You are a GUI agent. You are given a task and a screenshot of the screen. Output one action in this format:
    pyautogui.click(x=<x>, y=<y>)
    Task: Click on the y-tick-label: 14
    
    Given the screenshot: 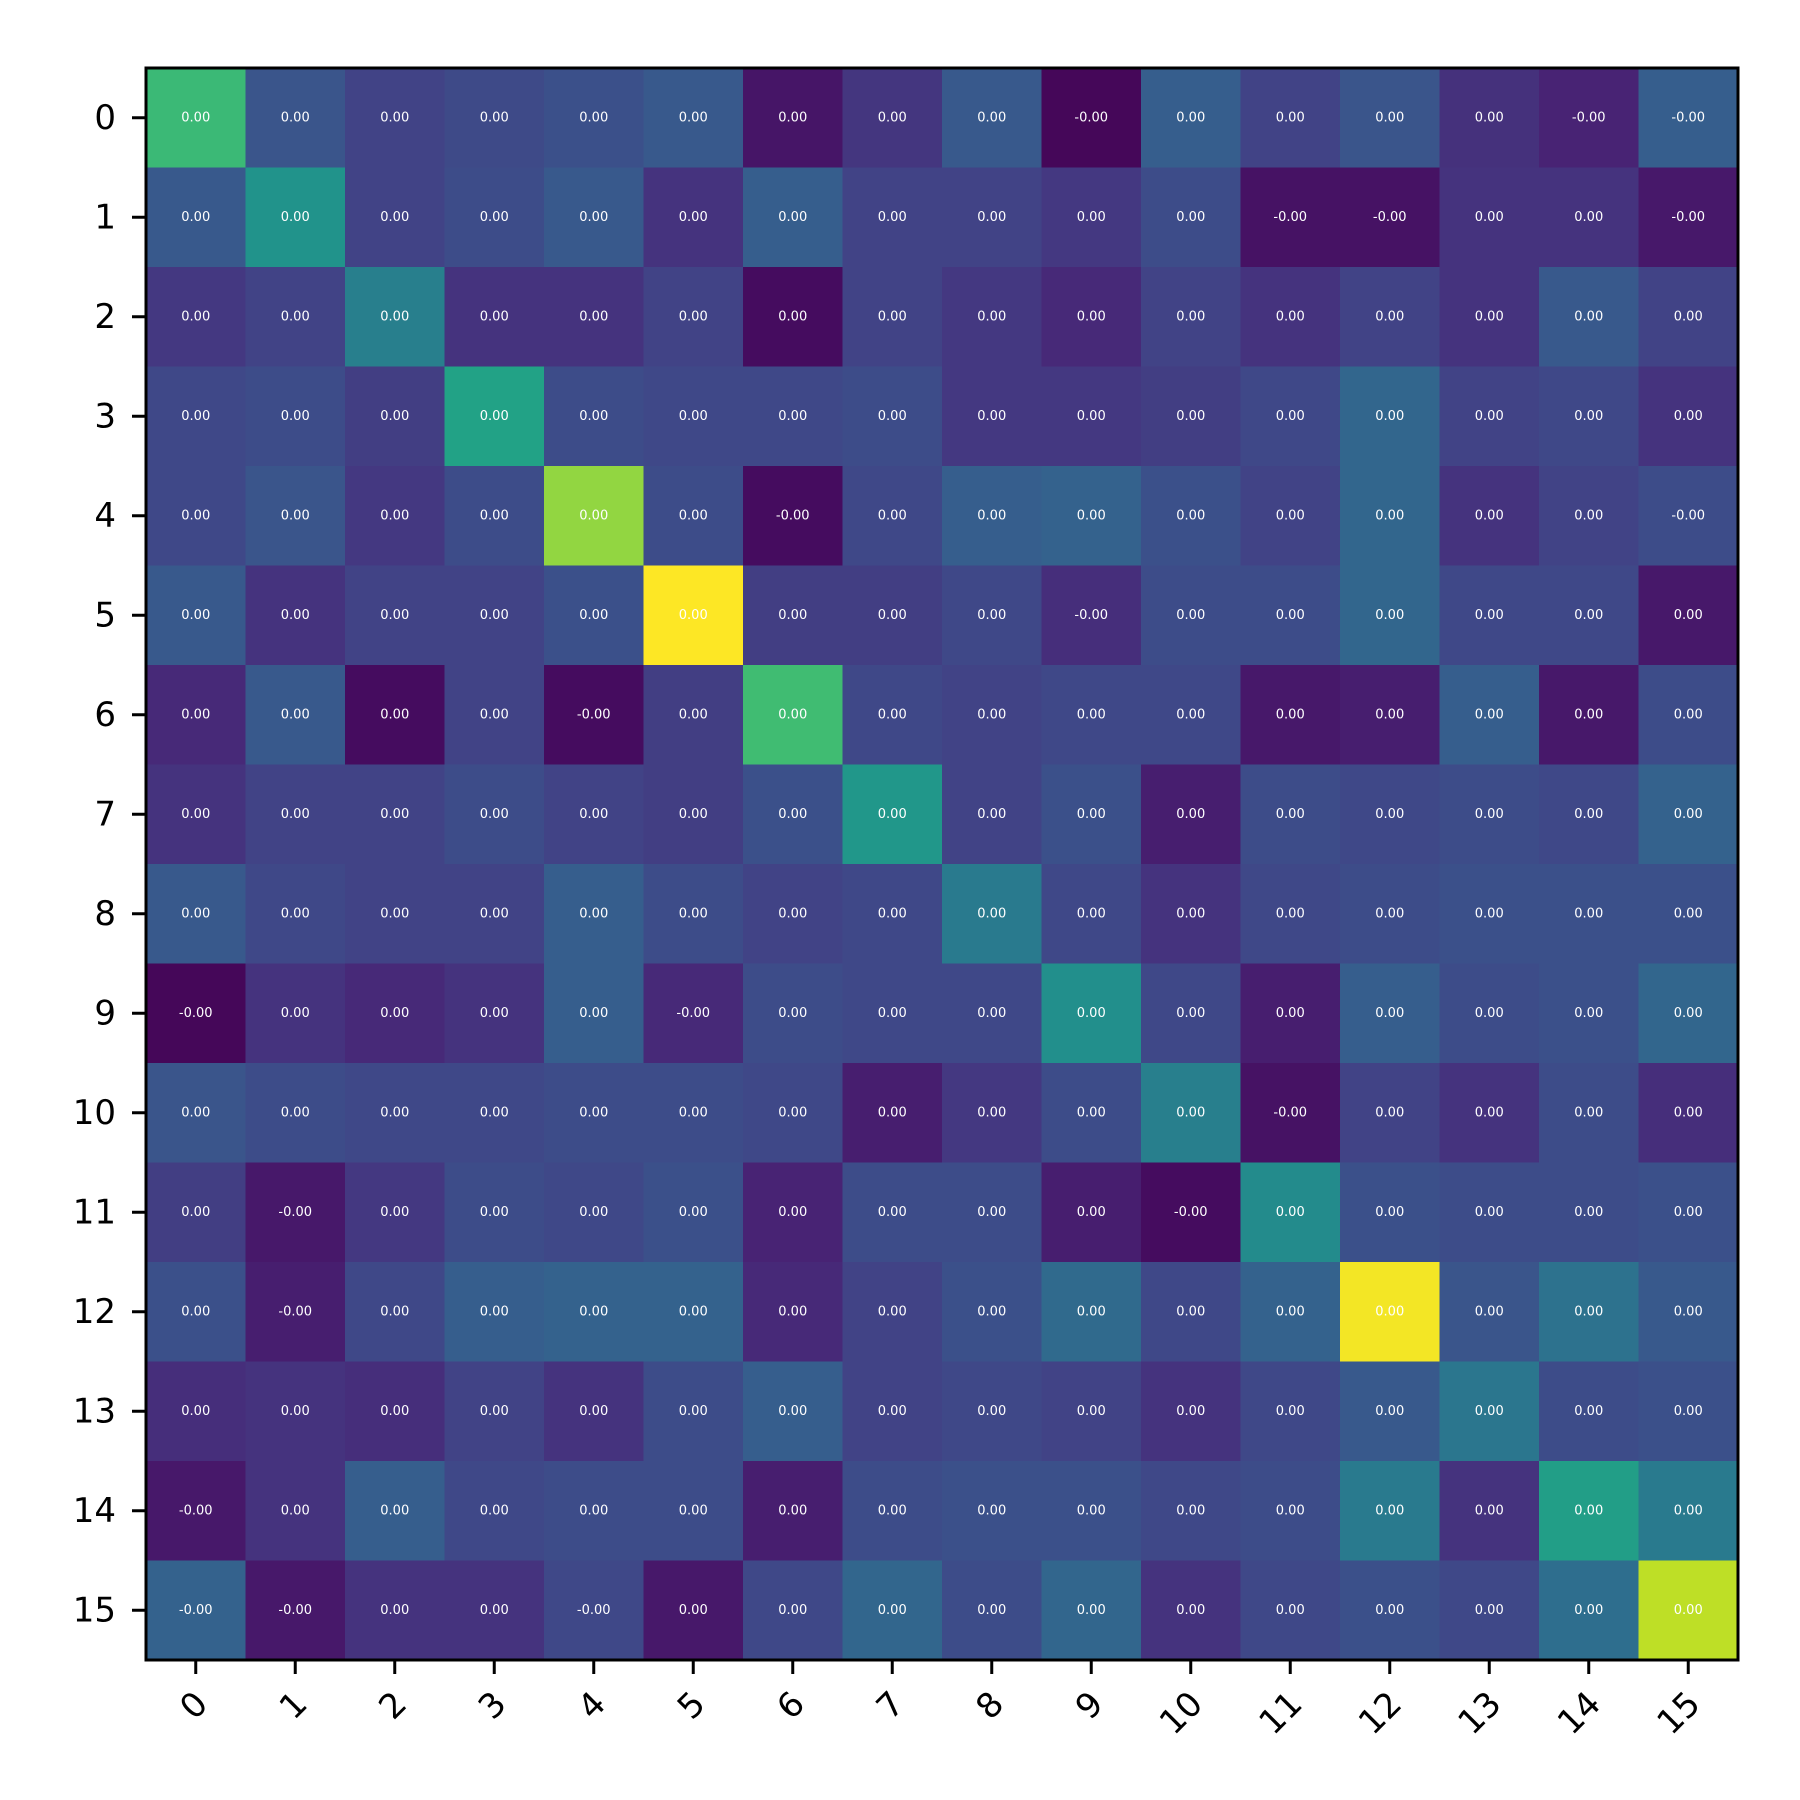 What is the action you would take?
    pyautogui.click(x=94, y=1511)
    